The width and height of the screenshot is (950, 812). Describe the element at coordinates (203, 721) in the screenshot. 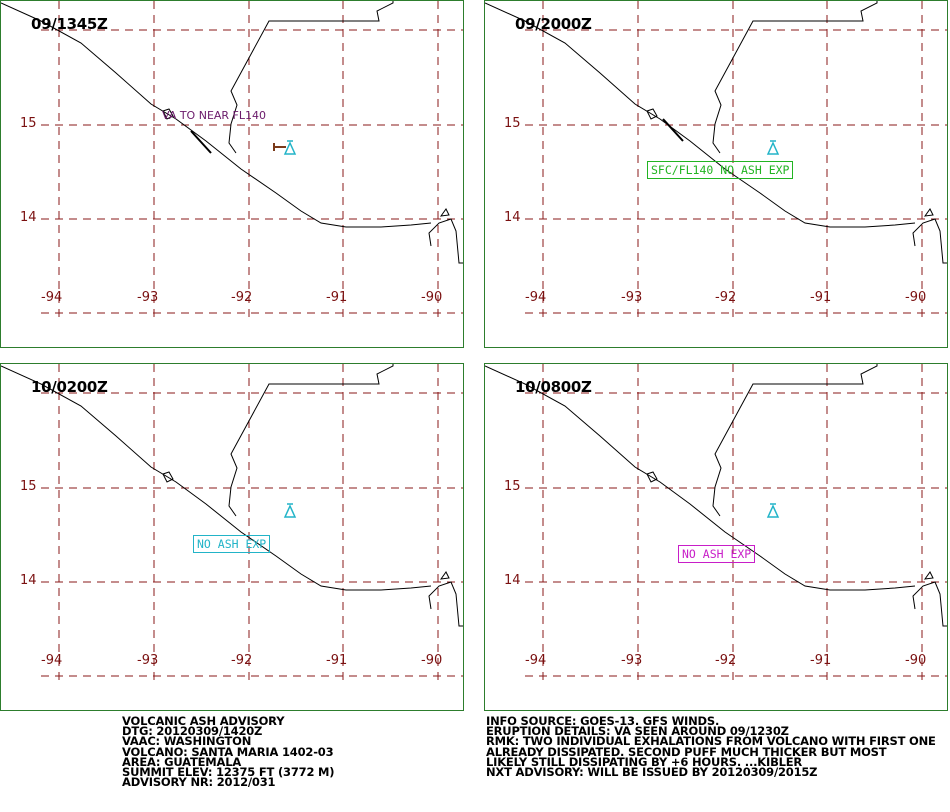

I see `advisory-title: VOLCANIC ASH ADVISORY` at that location.